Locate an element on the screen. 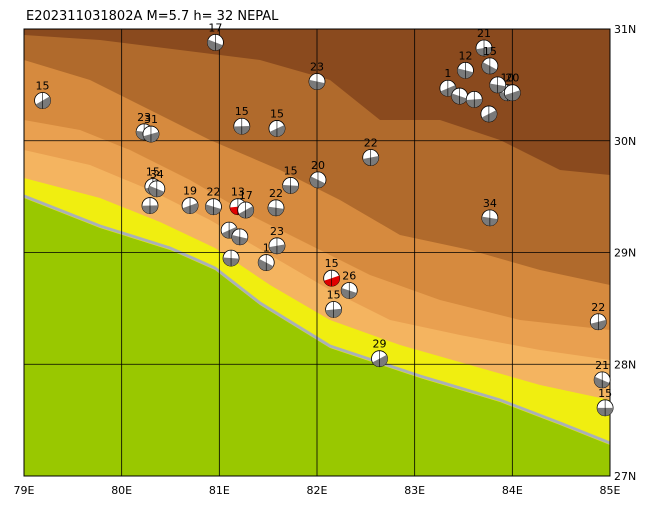 Image resolution: width=655 pixels, height=505 pixels. lon-tick-label: 79E is located at coordinates (24, 490).